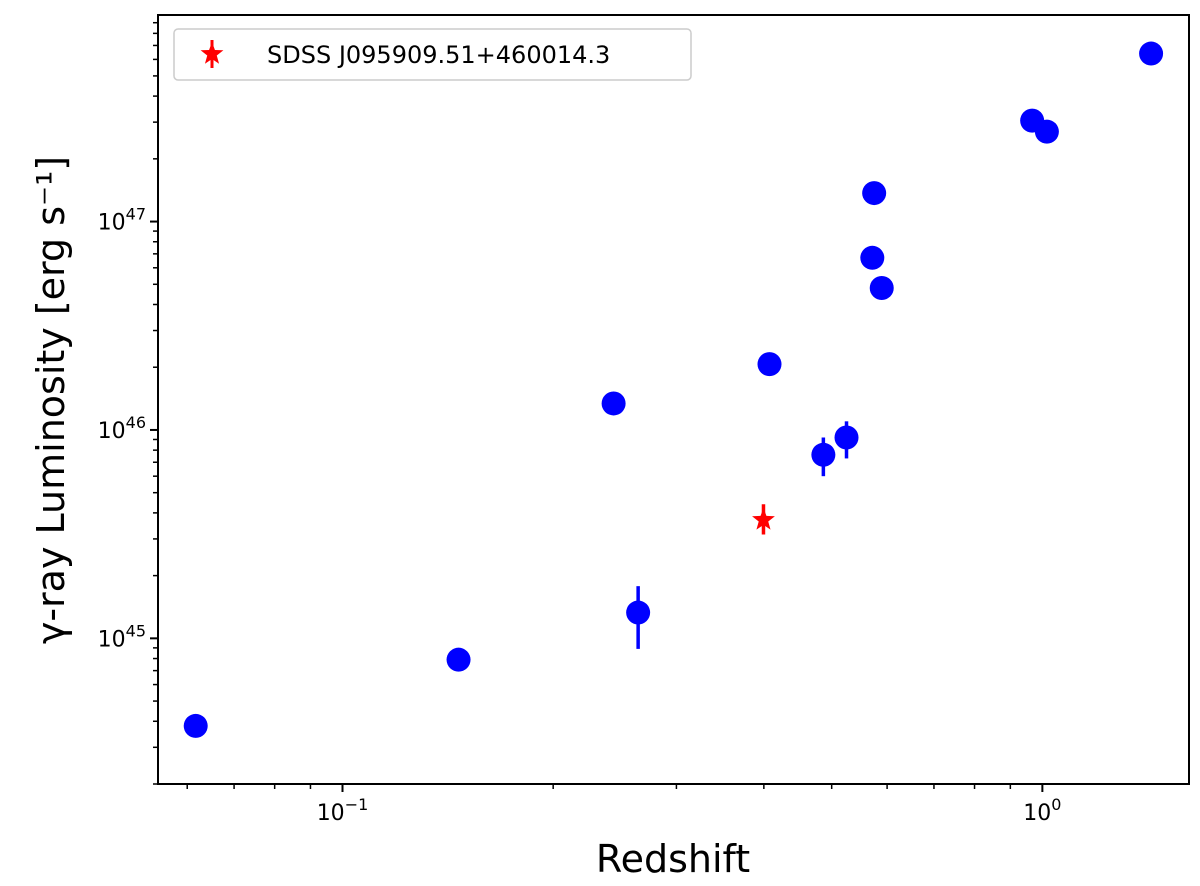 This screenshot has width=1200, height=886. What do you see at coordinates (438, 55) in the screenshot?
I see `legend-label: SDSS J095909.51+460014.3` at bounding box center [438, 55].